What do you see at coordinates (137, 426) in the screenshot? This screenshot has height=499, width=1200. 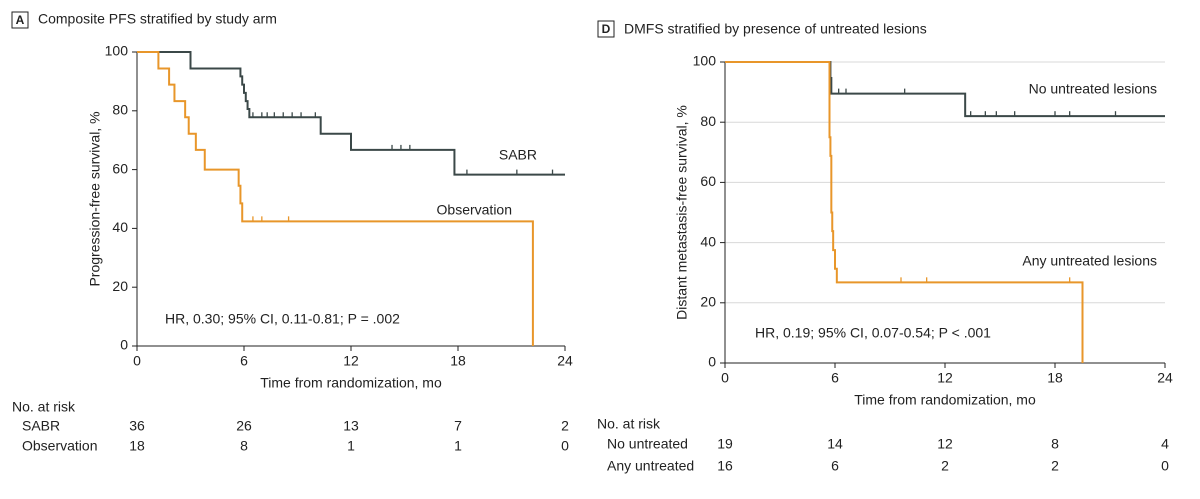 I see `risk-count: 36` at bounding box center [137, 426].